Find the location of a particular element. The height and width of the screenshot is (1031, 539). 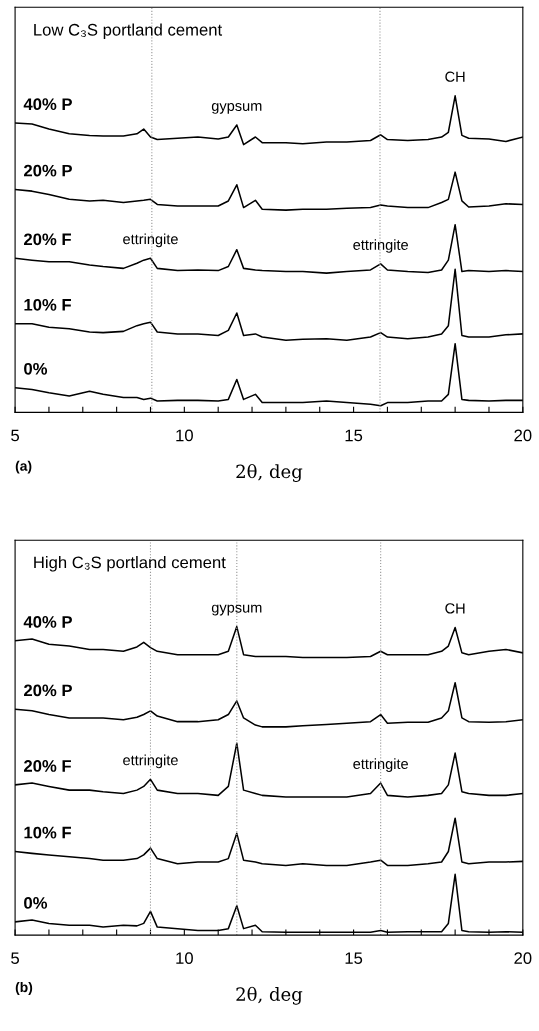

chart-title: Low C₃S portland cement is located at coordinates (128, 31).